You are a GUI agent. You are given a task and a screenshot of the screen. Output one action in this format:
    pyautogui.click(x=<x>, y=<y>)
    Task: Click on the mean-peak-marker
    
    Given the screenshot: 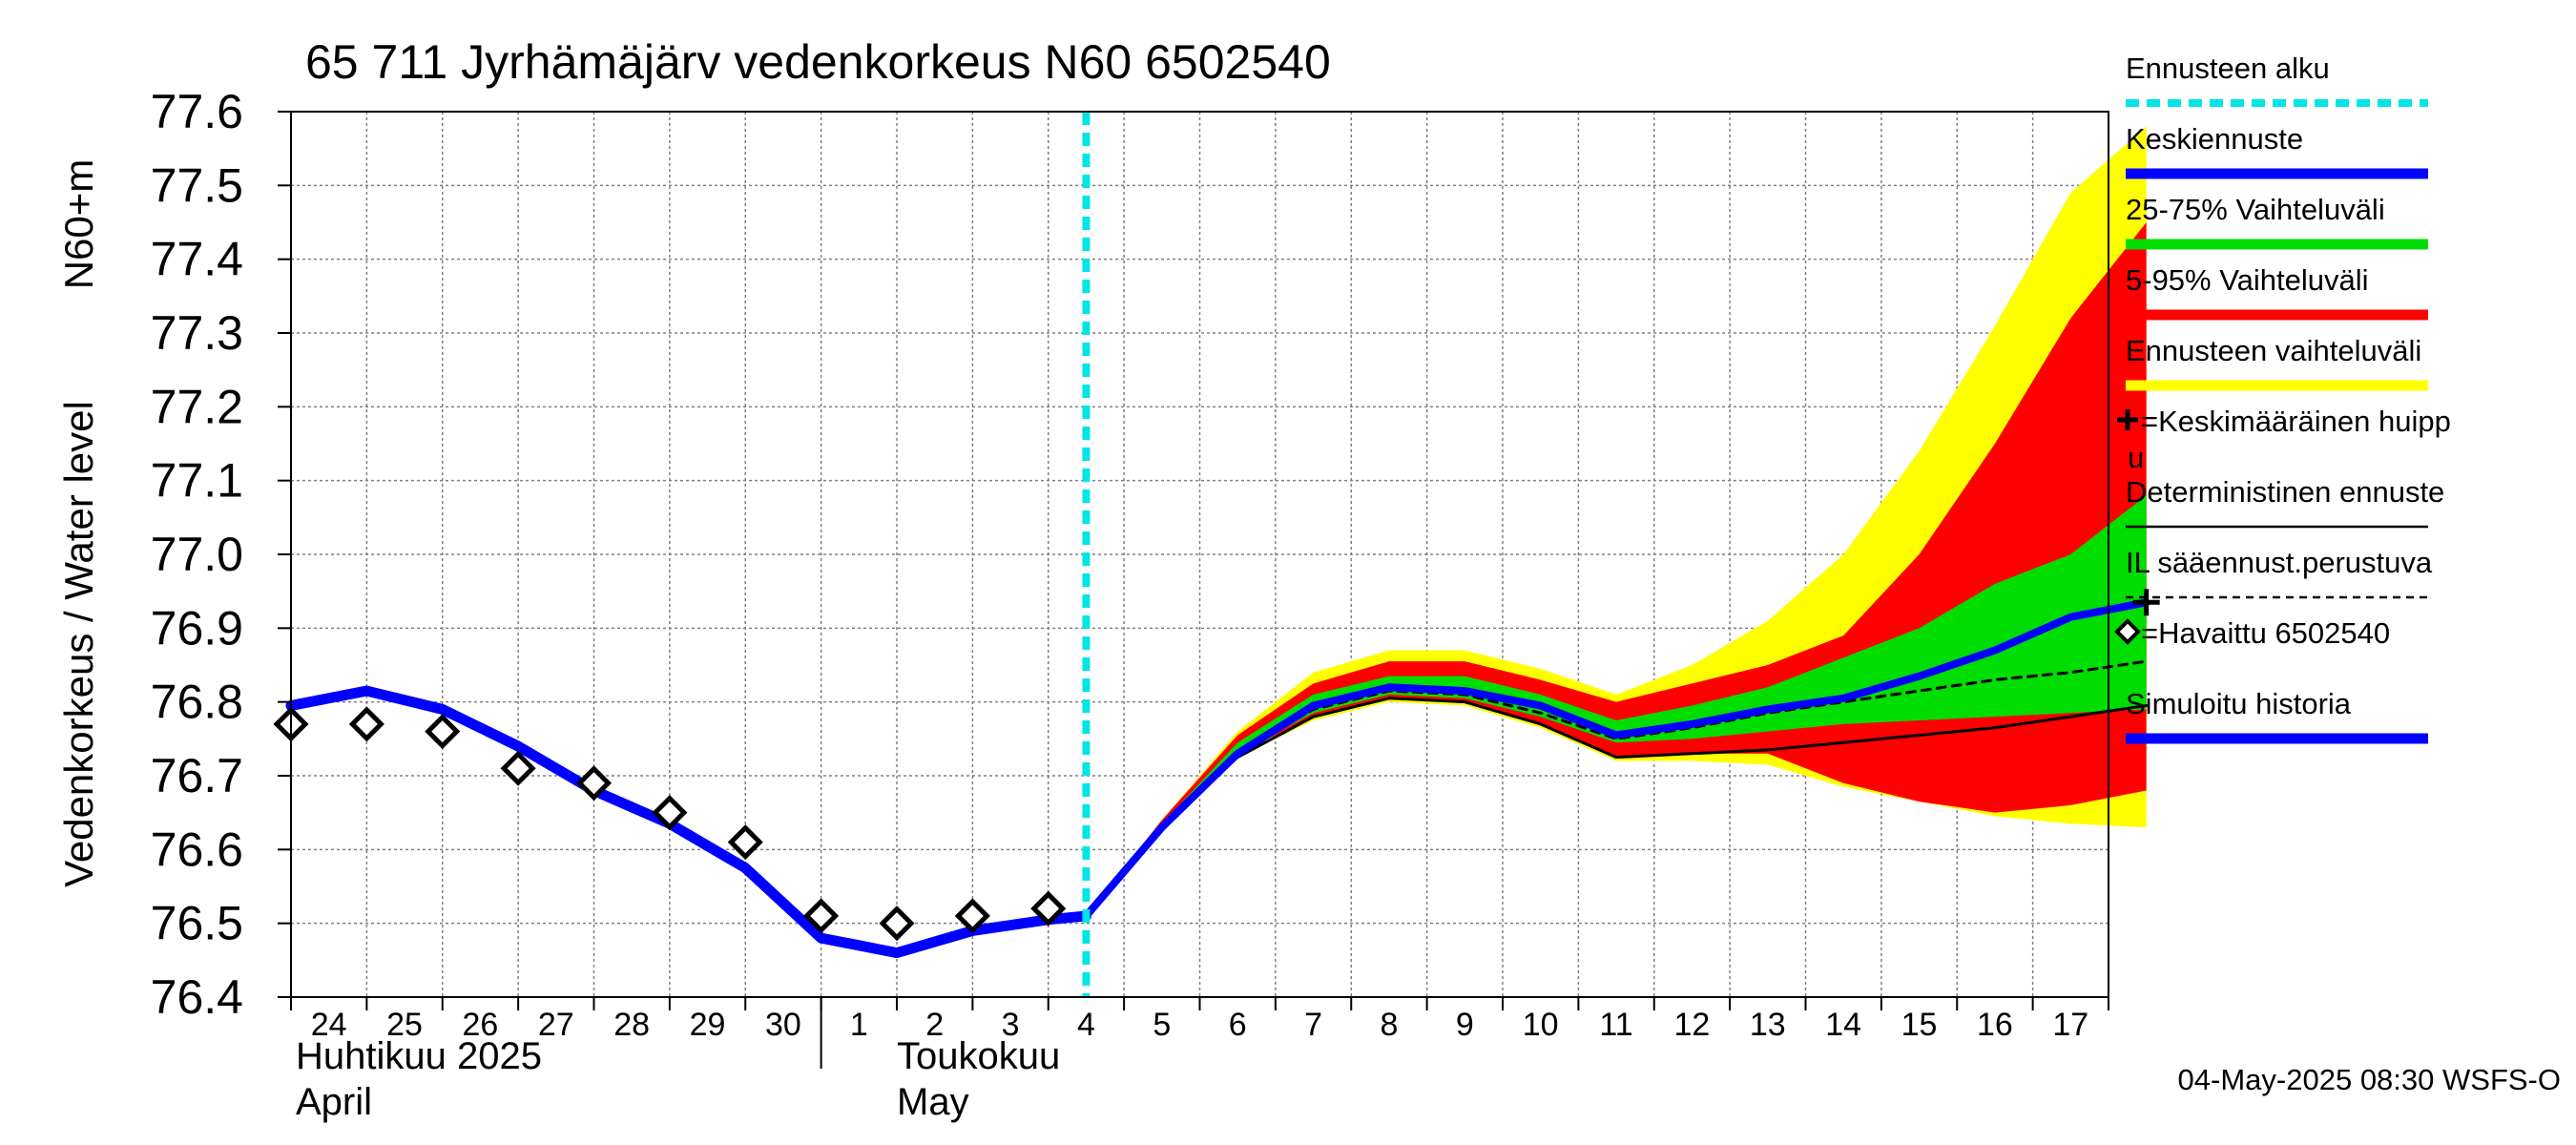 What is the action you would take?
    pyautogui.click(x=2146, y=602)
    